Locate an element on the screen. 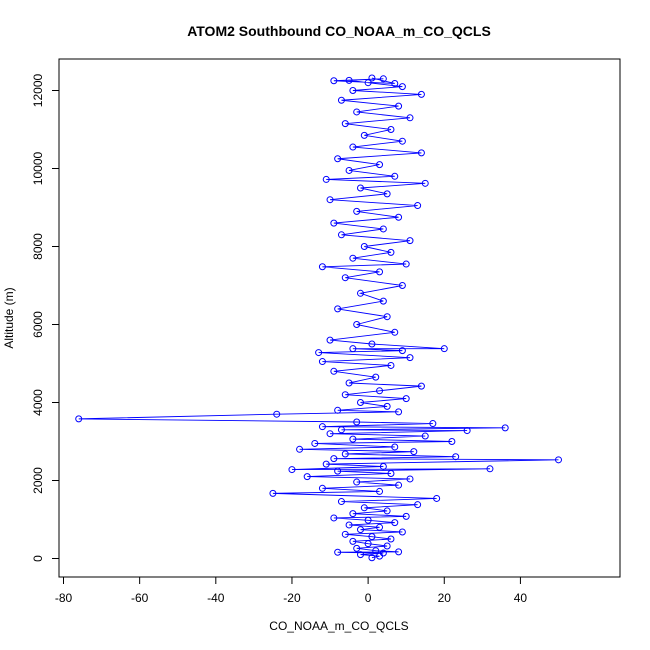 The width and height of the screenshot is (650, 650). x-tick-label: -20 is located at coordinates (292, 598).